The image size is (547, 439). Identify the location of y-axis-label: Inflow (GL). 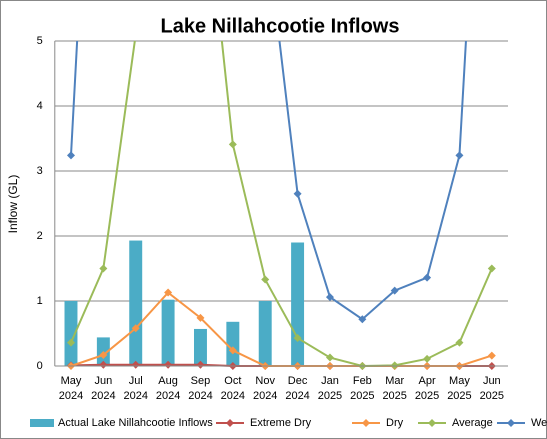
(13, 204).